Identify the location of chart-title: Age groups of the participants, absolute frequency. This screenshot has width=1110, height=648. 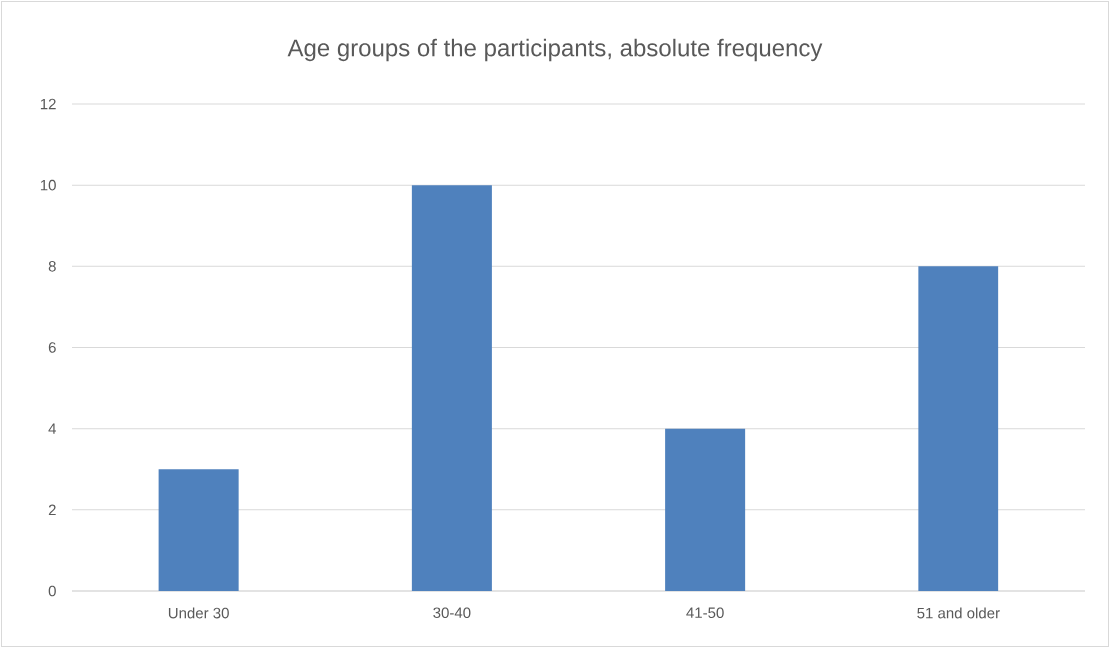
(555, 50).